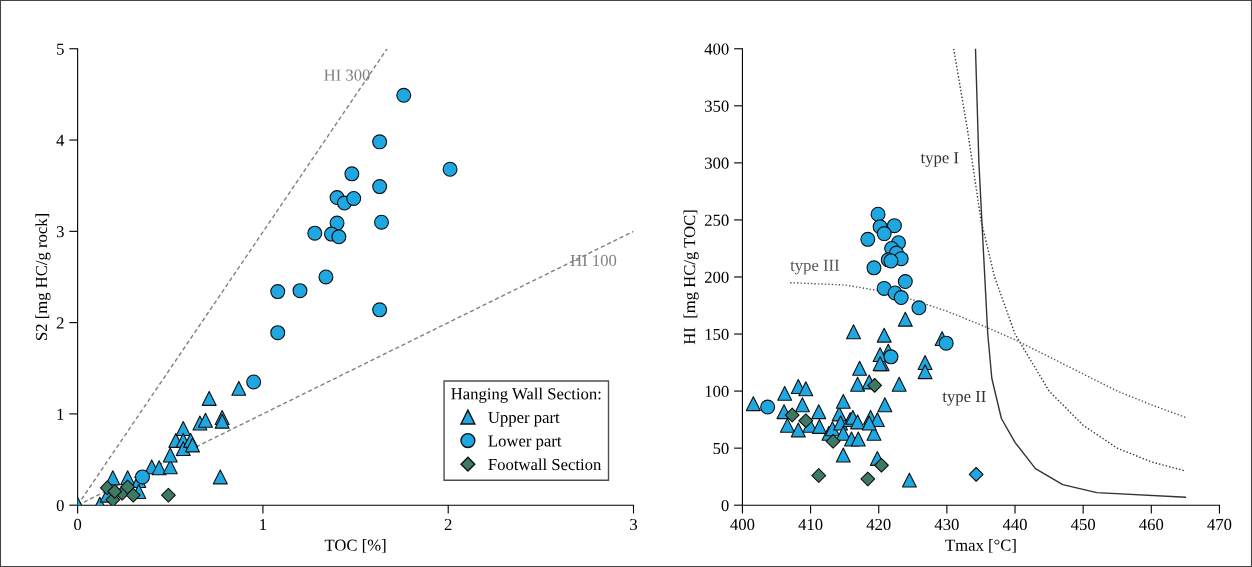  Describe the element at coordinates (526, 395) in the screenshot. I see `legend-title: Hanging Wall Section:` at that location.